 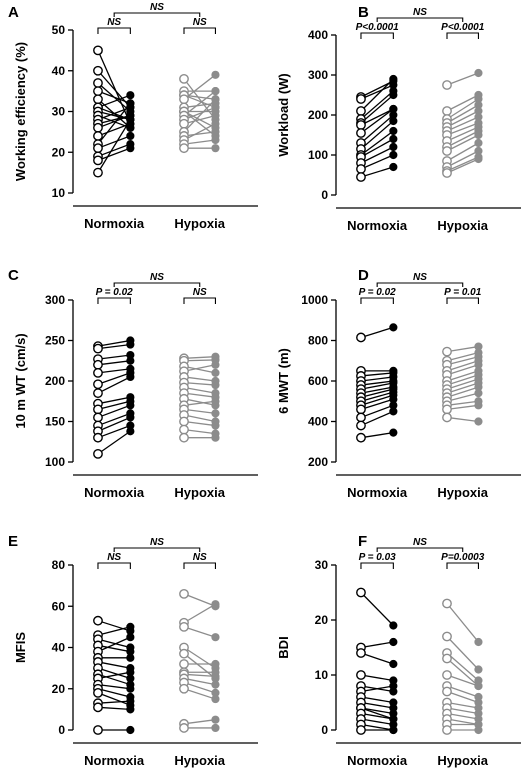 I want to click on y-tick-label: 600, so click(x=318, y=381).